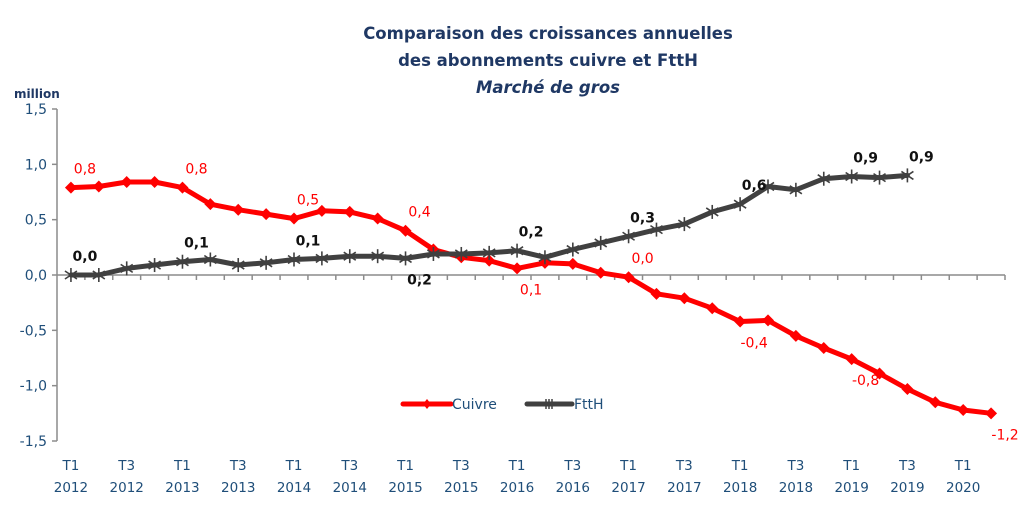 Image resolution: width=1024 pixels, height=511 pixels. What do you see at coordinates (865, 381) in the screenshot?
I see `data-label-cuivre: -0,8` at bounding box center [865, 381].